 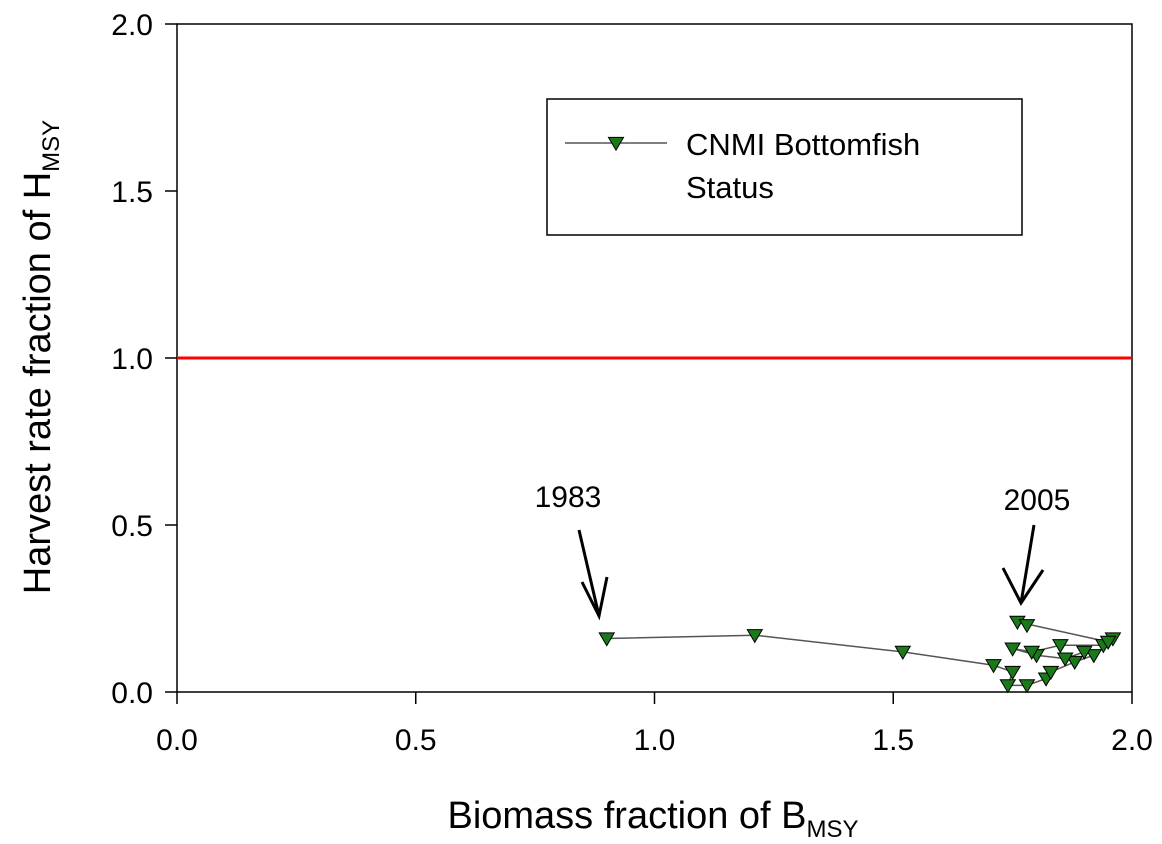 What do you see at coordinates (833, 829) in the screenshot?
I see `x-axis-title-sub: MSY` at bounding box center [833, 829].